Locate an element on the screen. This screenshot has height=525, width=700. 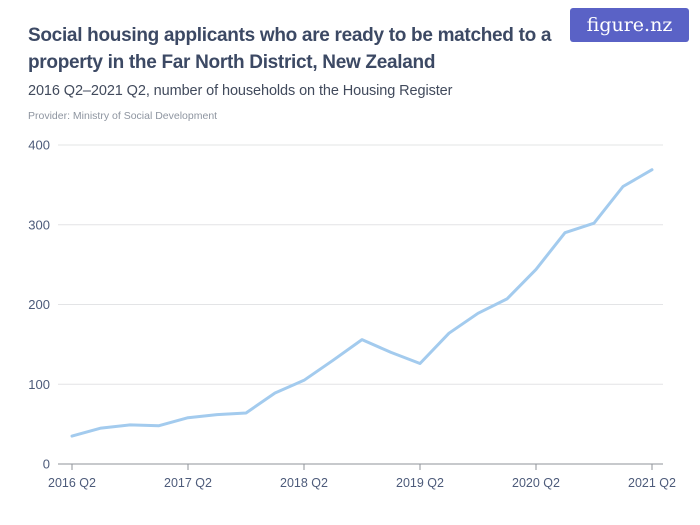
y-axis-label-400: 400 is located at coordinates (39, 145).